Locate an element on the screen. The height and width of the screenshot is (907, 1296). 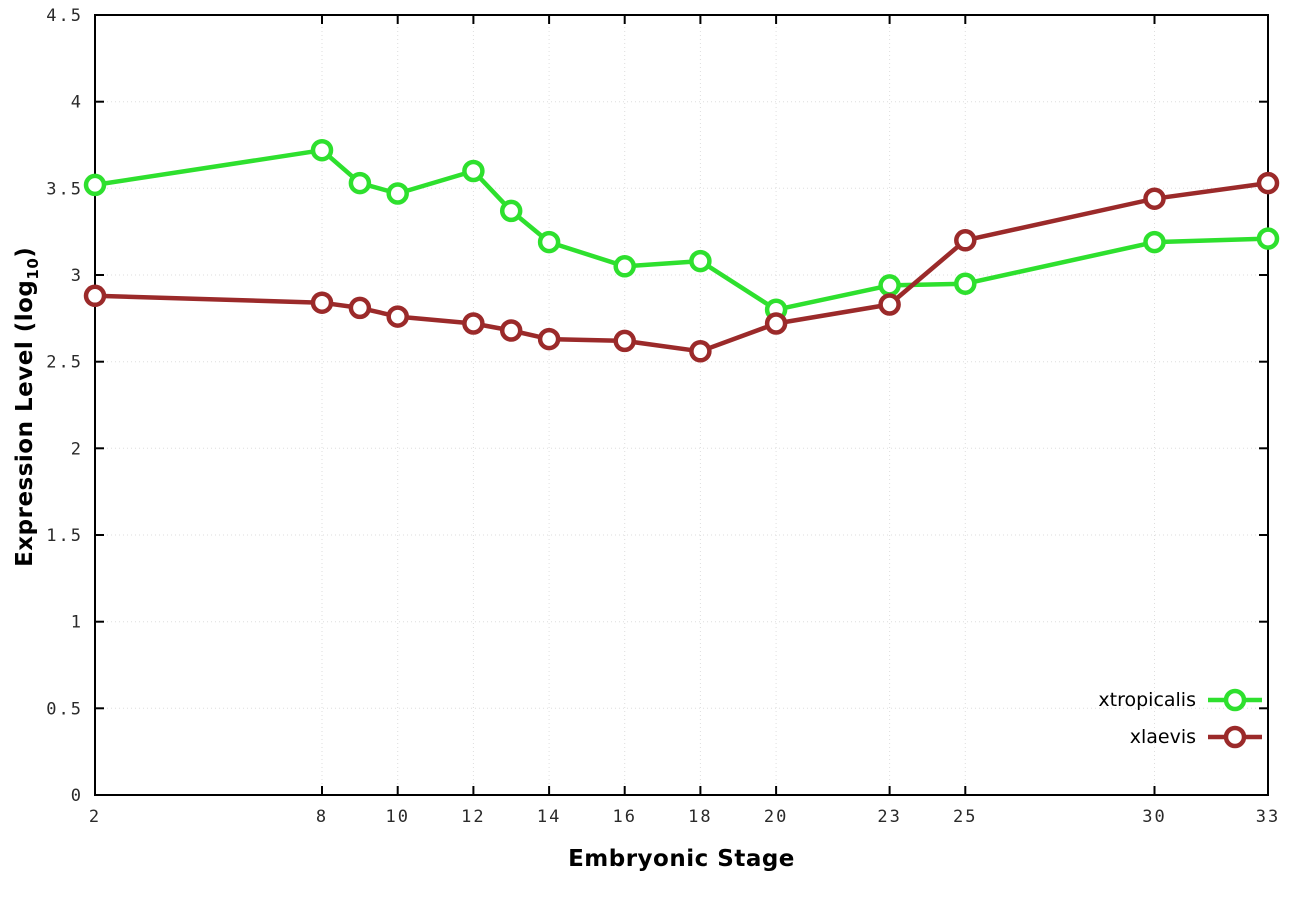
y-axis-title-text: Expression Level (log is located at coordinates (25, 423).